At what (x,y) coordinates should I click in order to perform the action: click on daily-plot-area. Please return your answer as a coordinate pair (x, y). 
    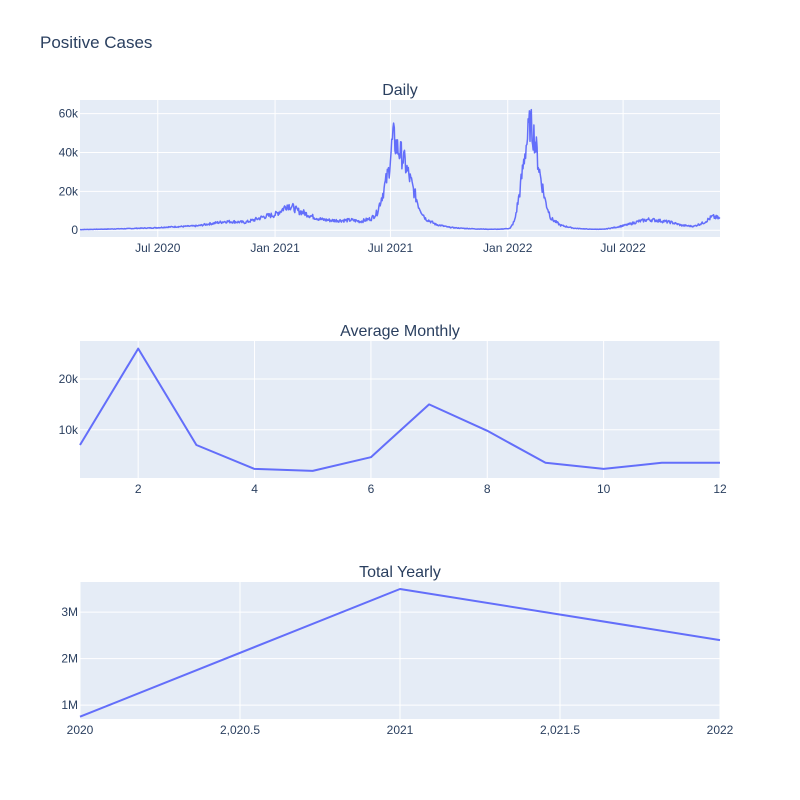
    Looking at the image, I should click on (400, 168).